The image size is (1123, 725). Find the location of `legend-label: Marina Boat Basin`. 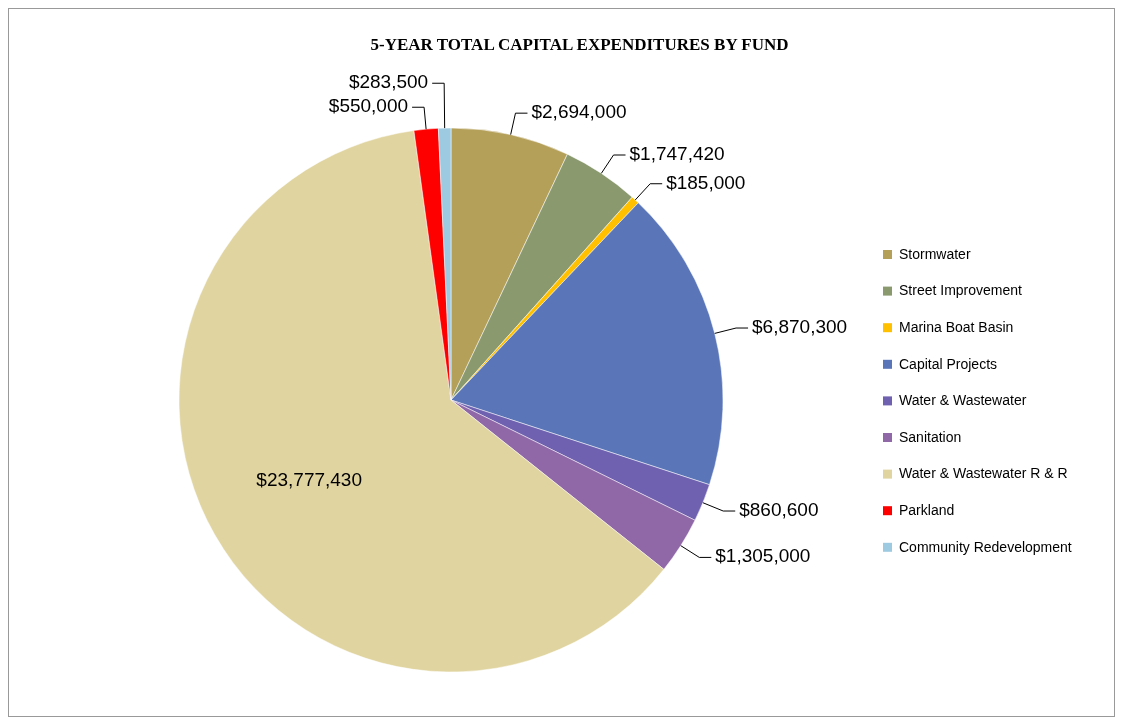

legend-label: Marina Boat Basin is located at coordinates (956, 326).